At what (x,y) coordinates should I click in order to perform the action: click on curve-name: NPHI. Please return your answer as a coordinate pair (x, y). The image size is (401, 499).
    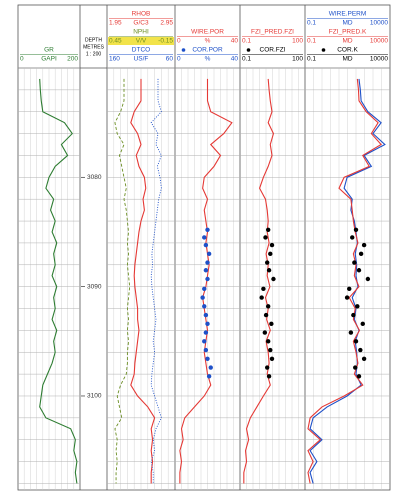
    Looking at the image, I should click on (141, 32).